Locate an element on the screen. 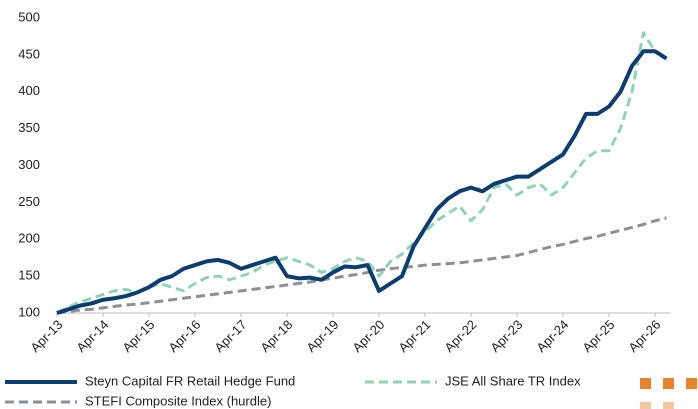 This screenshot has height=409, width=698. x-tick-label: Apr-15 is located at coordinates (138, 336).